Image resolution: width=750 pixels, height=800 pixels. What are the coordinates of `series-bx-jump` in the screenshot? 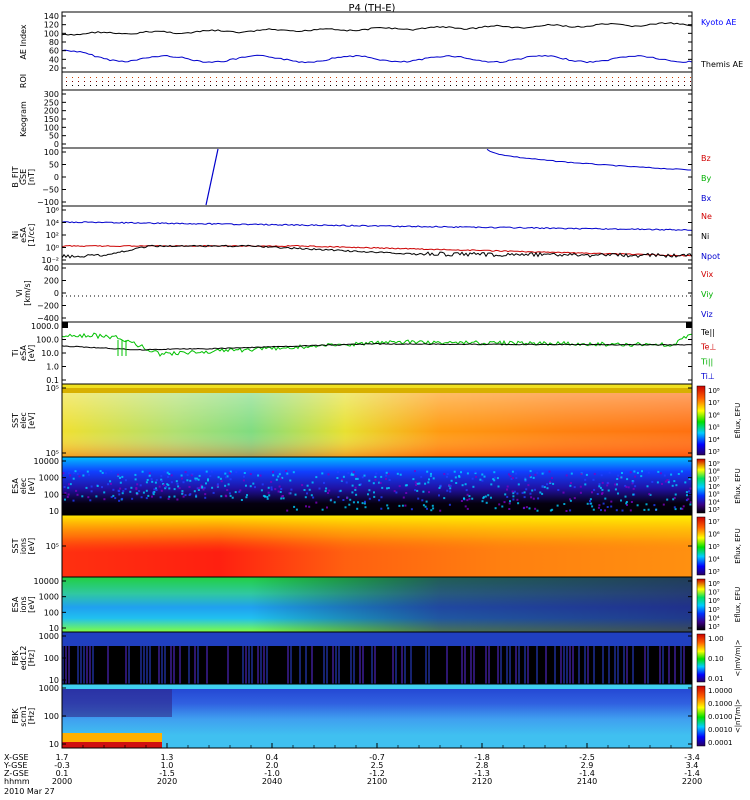 It's located at (212, 177).